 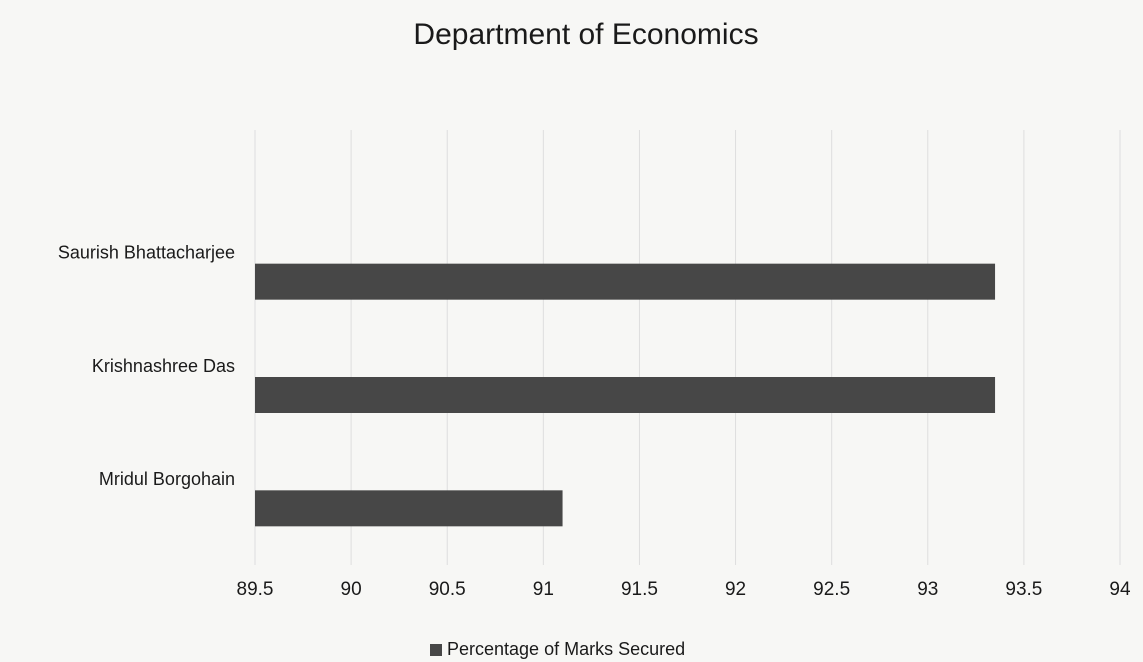 I want to click on legend-label: Percentage of Marks Secured, so click(x=566, y=649).